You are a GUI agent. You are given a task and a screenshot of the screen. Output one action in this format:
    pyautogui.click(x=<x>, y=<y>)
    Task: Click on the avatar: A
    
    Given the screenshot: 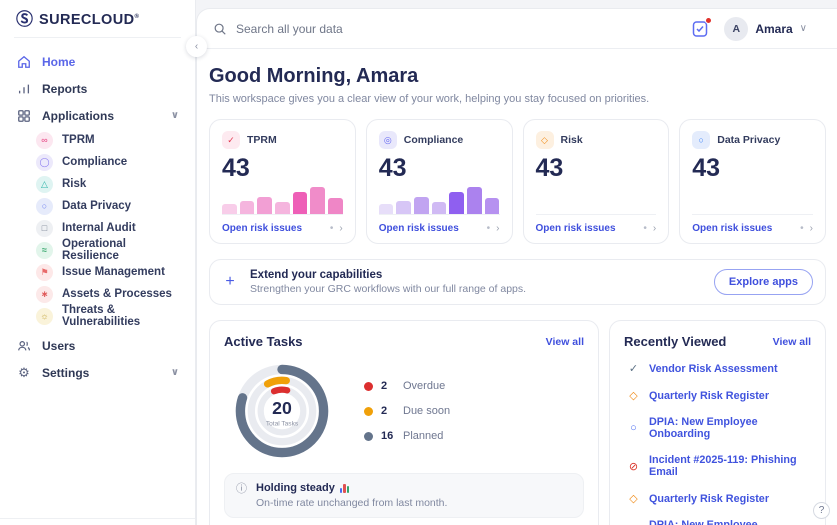 What is the action you would take?
    pyautogui.click(x=736, y=28)
    